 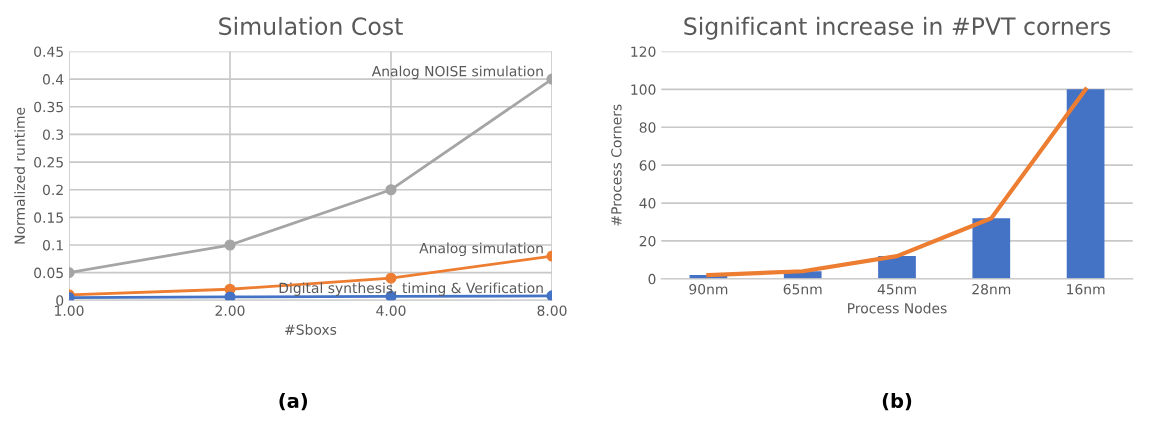 What do you see at coordinates (53, 79) in the screenshot?
I see `y-tick-label: 0.4` at bounding box center [53, 79].